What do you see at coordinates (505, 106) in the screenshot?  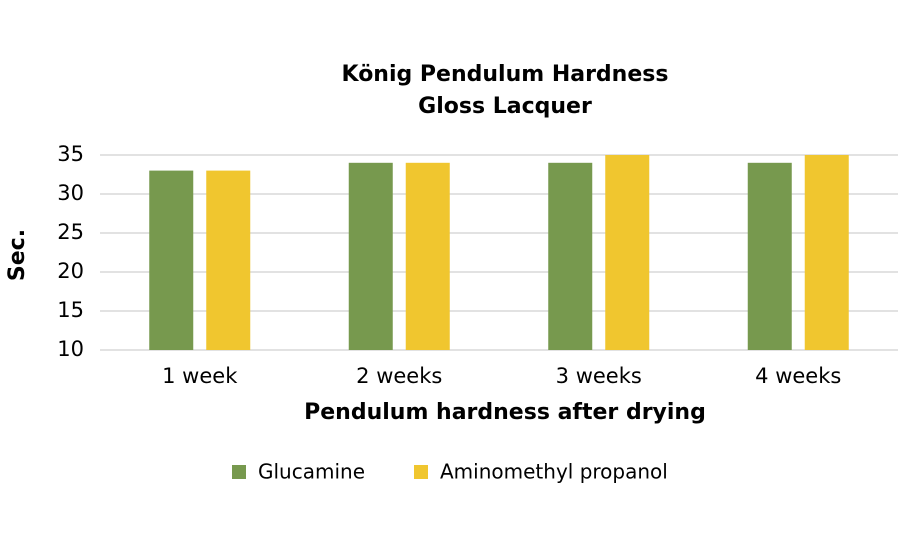 I see `chart-title: Gloss Lacquer` at bounding box center [505, 106].